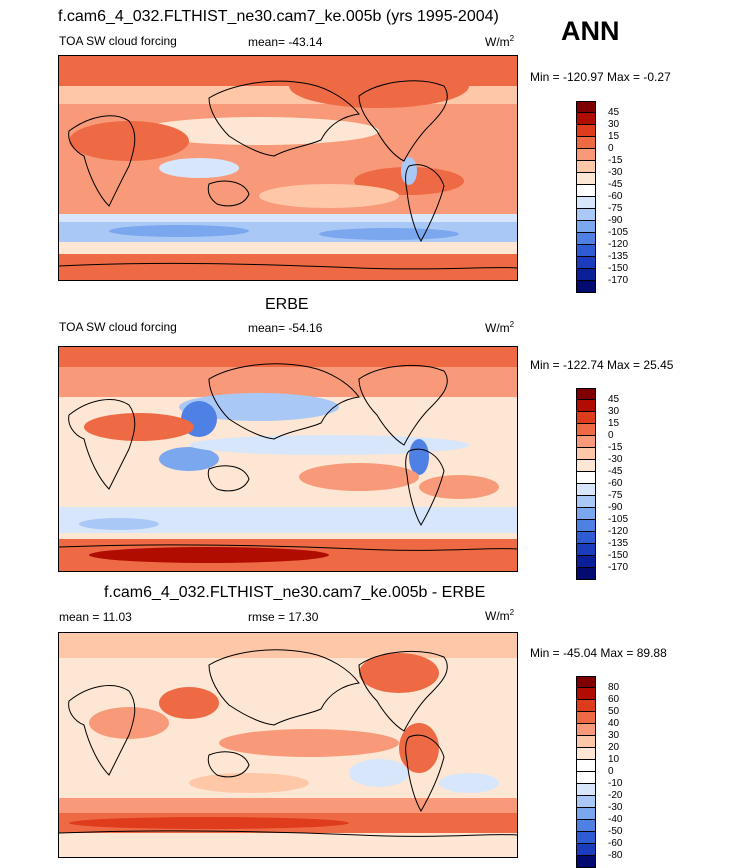 Image resolution: width=732 pixels, height=868 pixels. What do you see at coordinates (615, 783) in the screenshot?
I see `colorbar-tick-label: -10` at bounding box center [615, 783].